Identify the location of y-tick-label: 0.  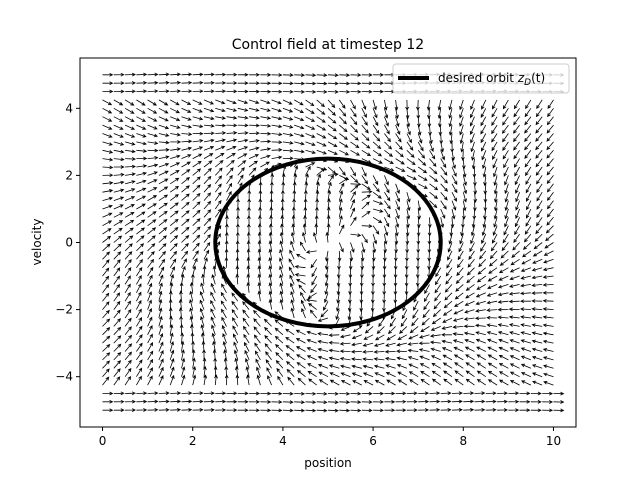
(69, 243).